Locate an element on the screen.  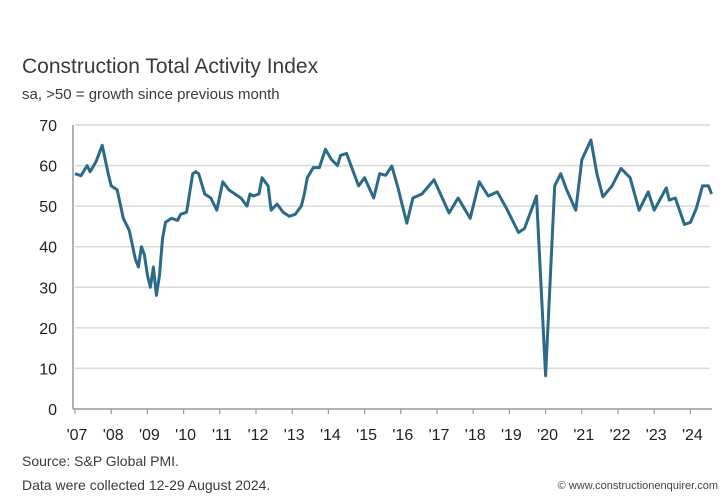
y-tick-label: 60 is located at coordinates (48, 167).